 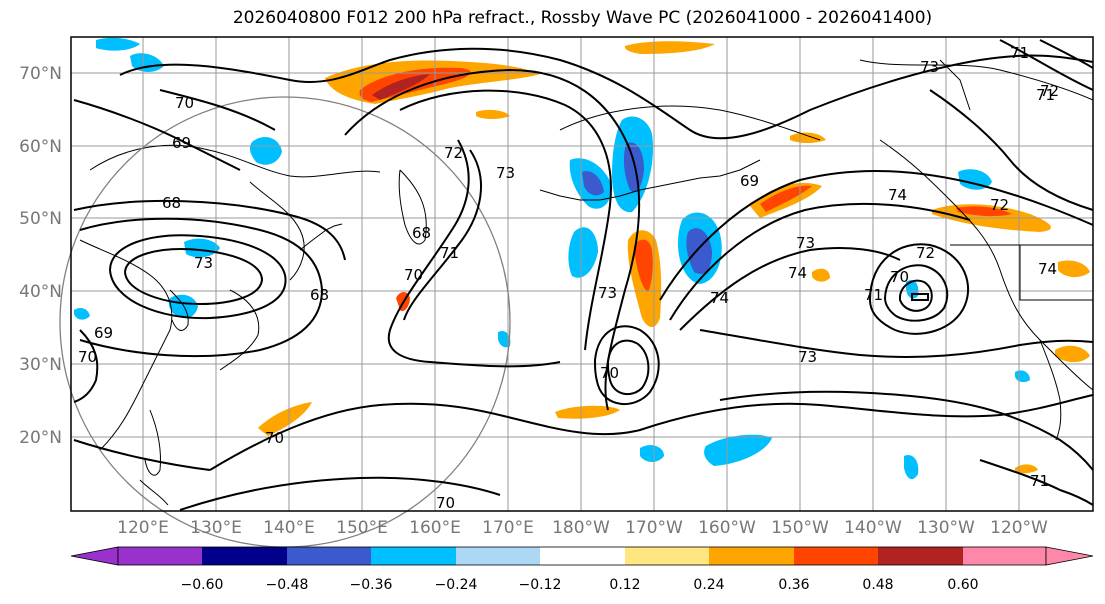 I want to click on coast-japan, so click(x=239, y=330).